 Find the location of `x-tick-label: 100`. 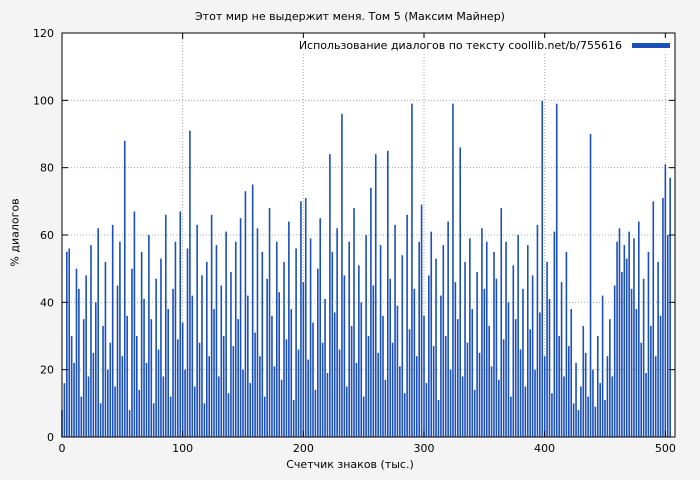

x-tick-label: 100 is located at coordinates (182, 448).